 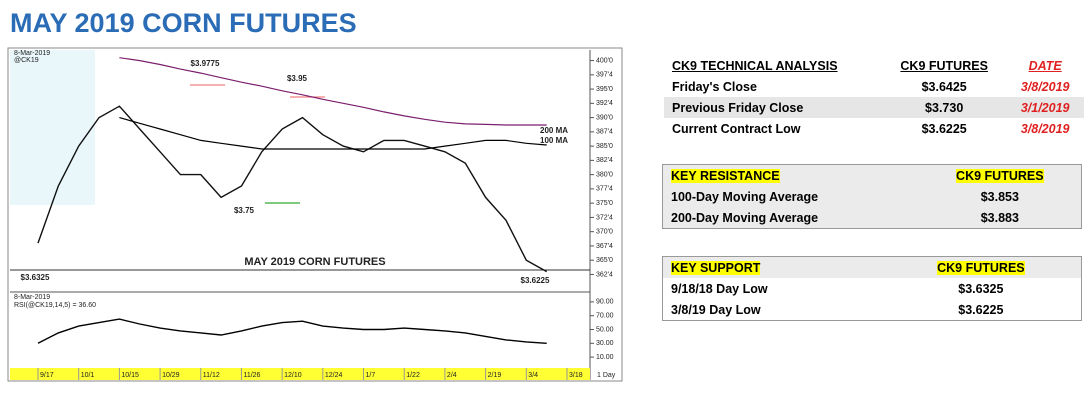 What do you see at coordinates (604, 75) in the screenshot?
I see `y-tick-label: 397'4` at bounding box center [604, 75].